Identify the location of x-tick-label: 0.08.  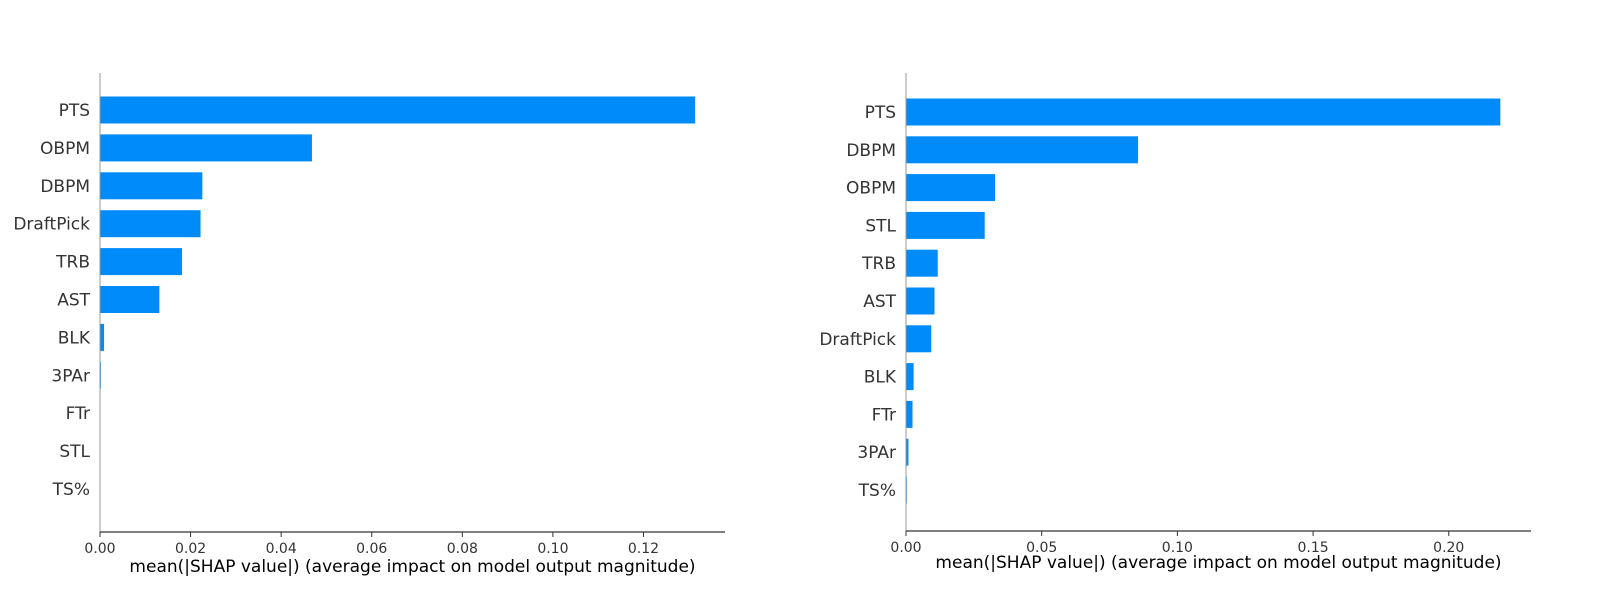
(462, 549).